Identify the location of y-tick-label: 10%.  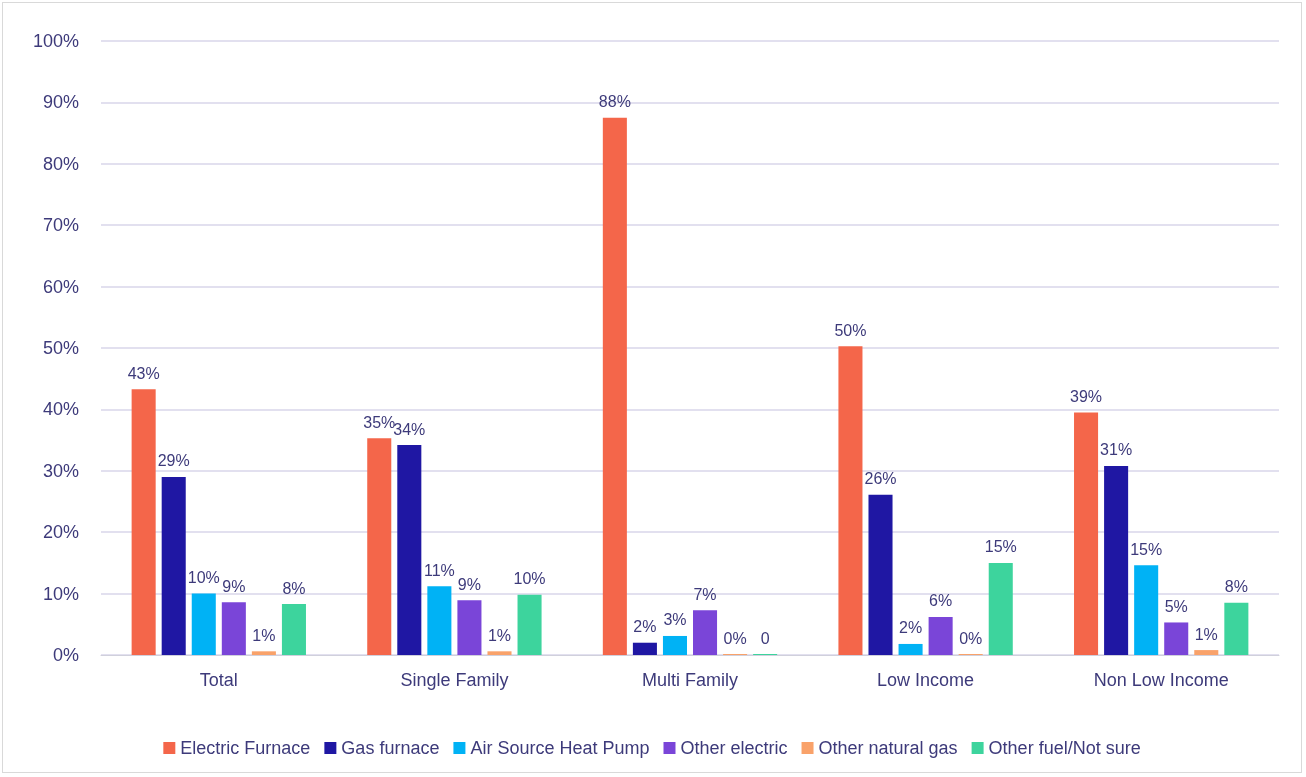
(60, 593).